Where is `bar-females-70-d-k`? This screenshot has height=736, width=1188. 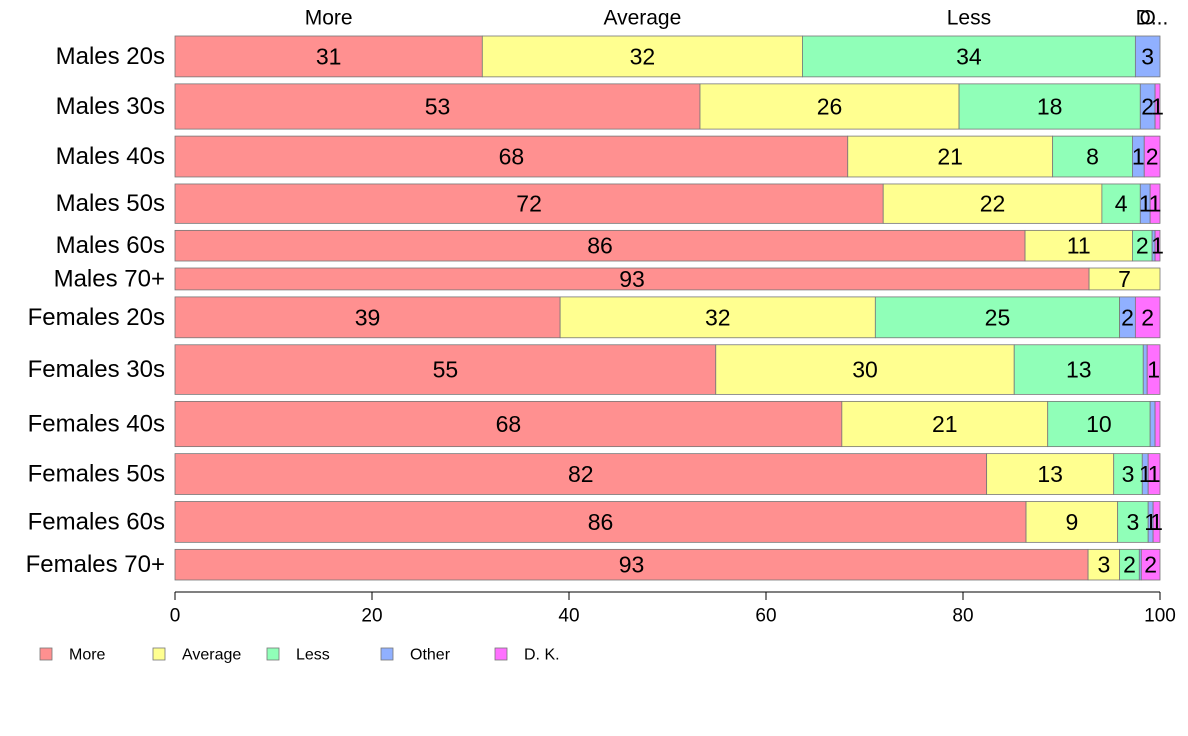
bar-females-70-d-k is located at coordinates (1150, 564).